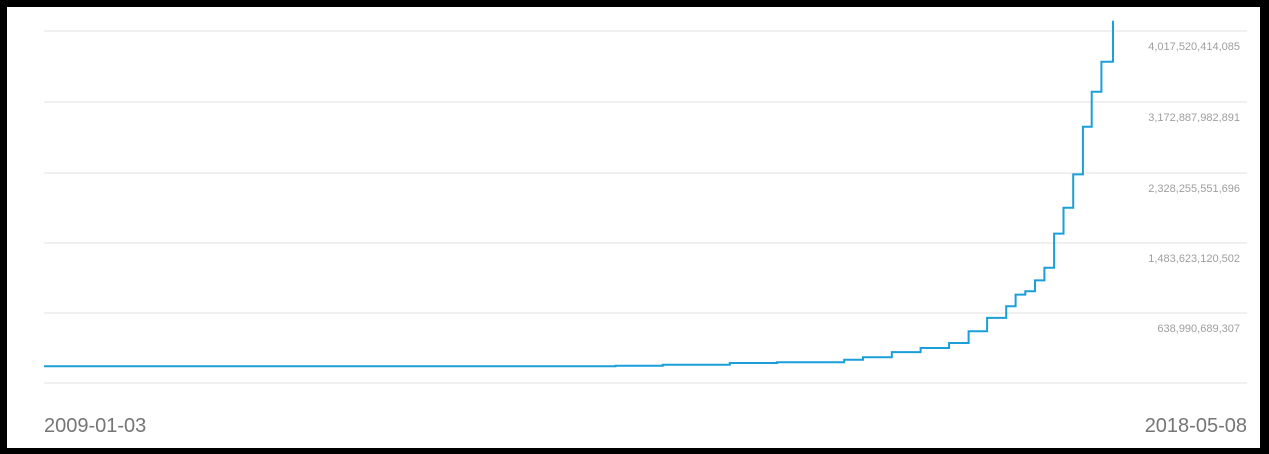 The image size is (1269, 454). What do you see at coordinates (95, 426) in the screenshot?
I see `x-tick-label-start: 2009-01-03` at bounding box center [95, 426].